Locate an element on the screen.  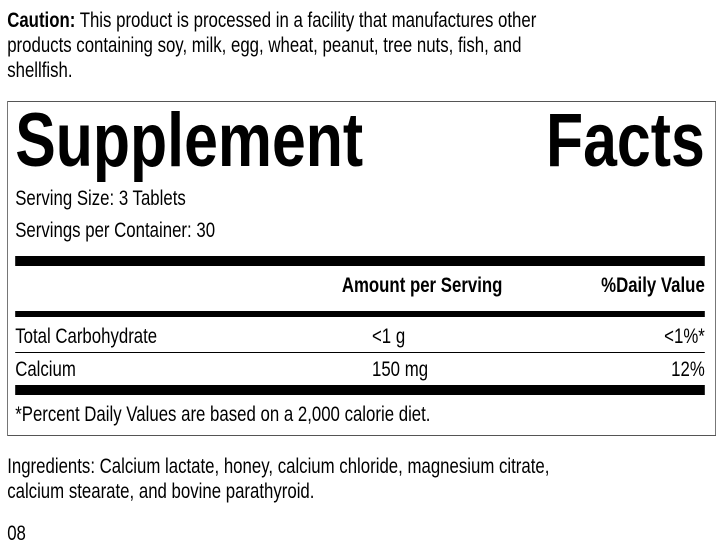
header-amount: Amount per Serving is located at coordinates (422, 285).